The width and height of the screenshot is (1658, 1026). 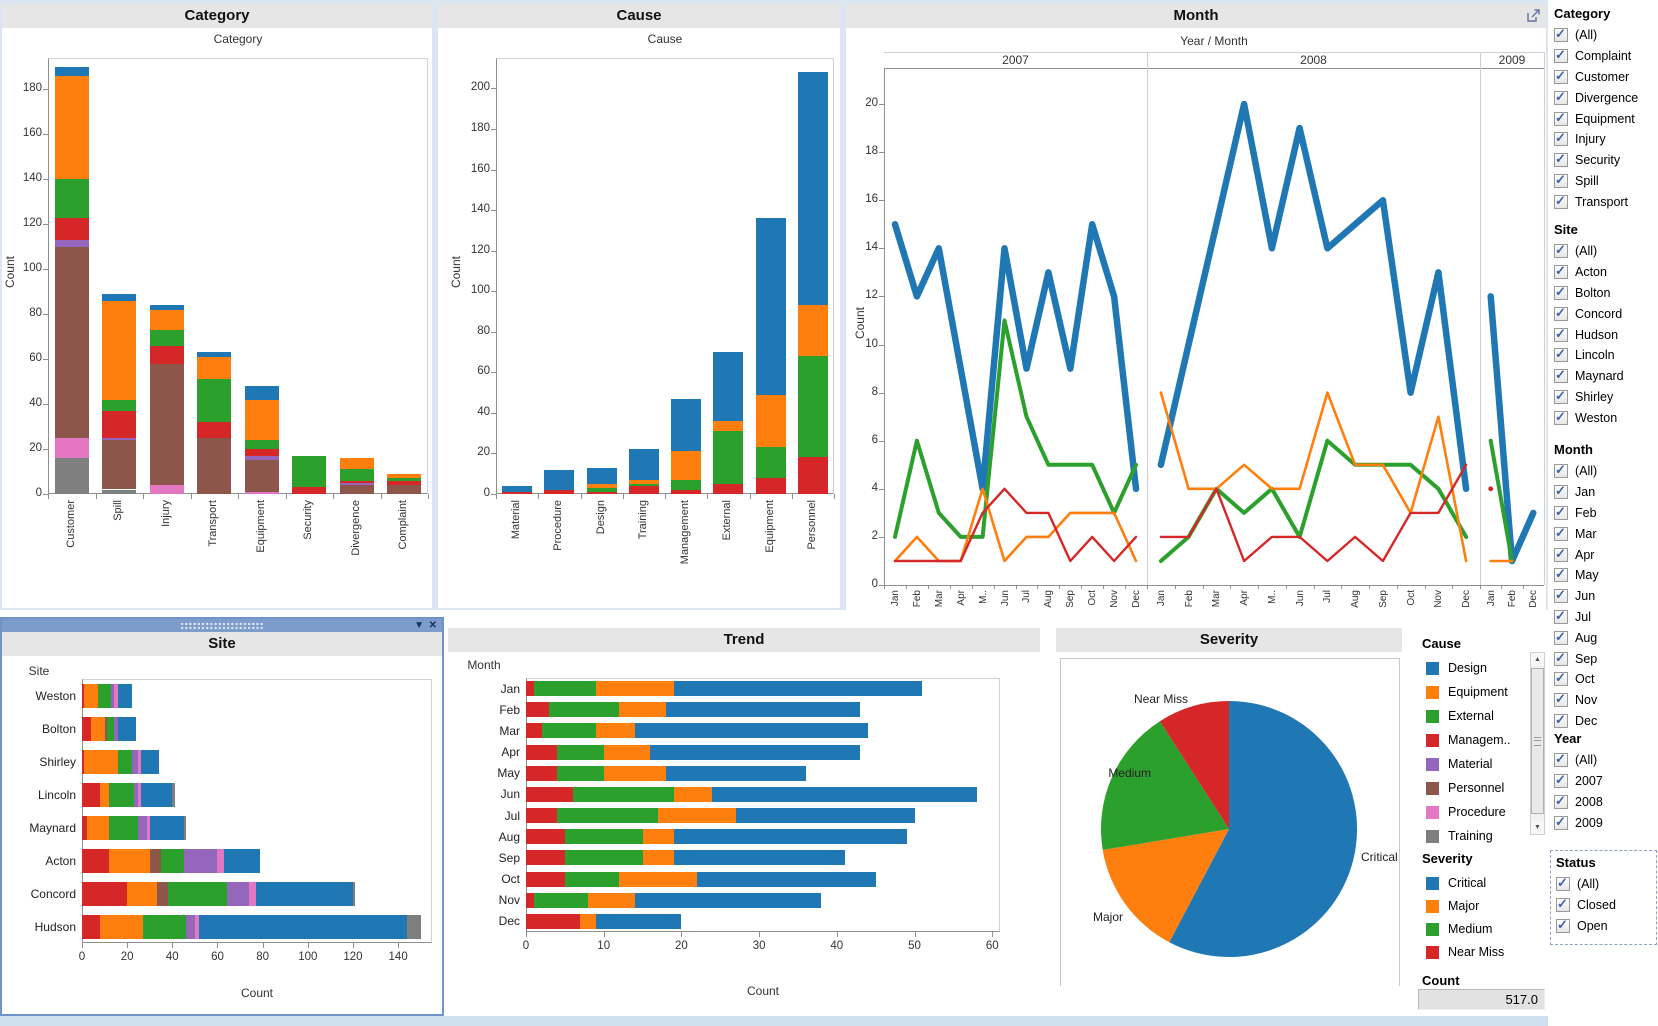 What do you see at coordinates (601, 489) in the screenshot?
I see `bar-segment-design-medium` at bounding box center [601, 489].